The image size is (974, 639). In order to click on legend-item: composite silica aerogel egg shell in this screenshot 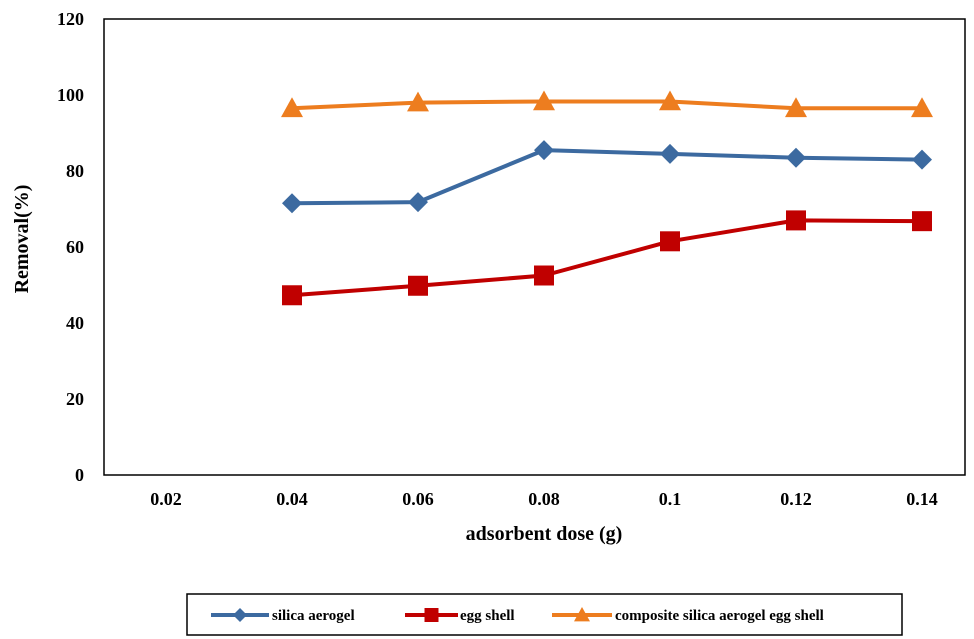, I will do `click(688, 615)`.